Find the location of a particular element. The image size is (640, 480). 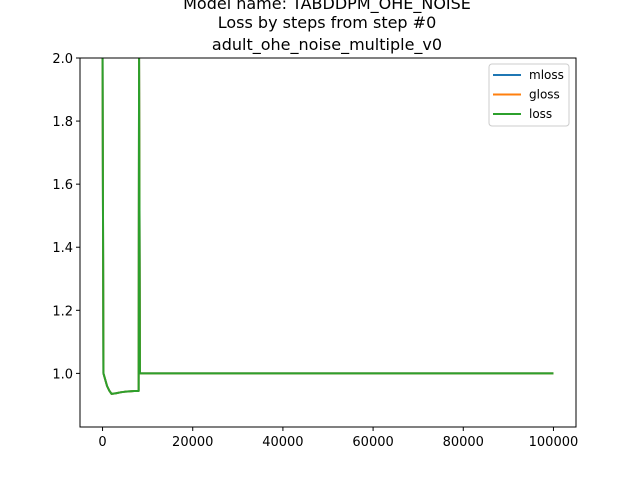

legend-box is located at coordinates (529, 95).